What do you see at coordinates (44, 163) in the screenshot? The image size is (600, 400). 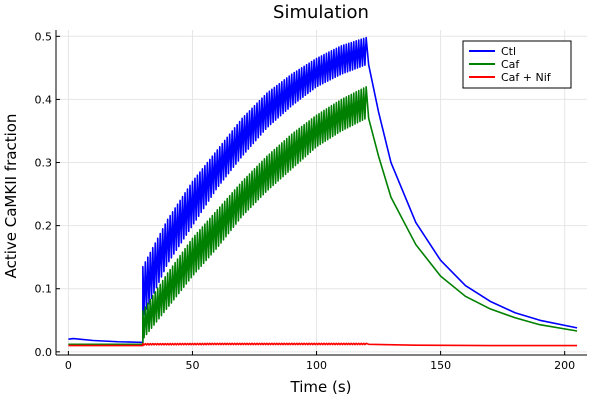 I see `y-tick-label: 0.3` at bounding box center [44, 163].